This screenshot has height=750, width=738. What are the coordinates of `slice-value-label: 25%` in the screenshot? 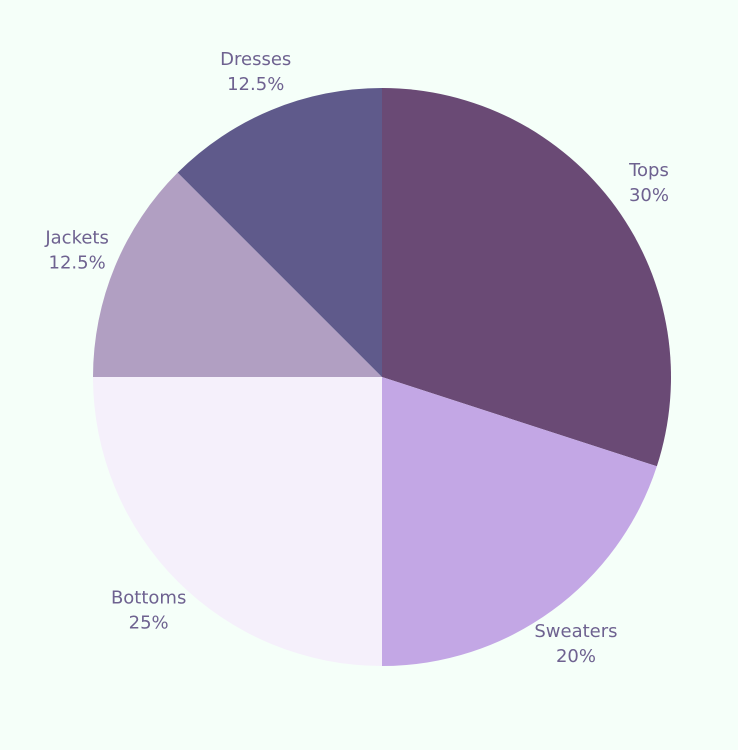 It's located at (149, 622).